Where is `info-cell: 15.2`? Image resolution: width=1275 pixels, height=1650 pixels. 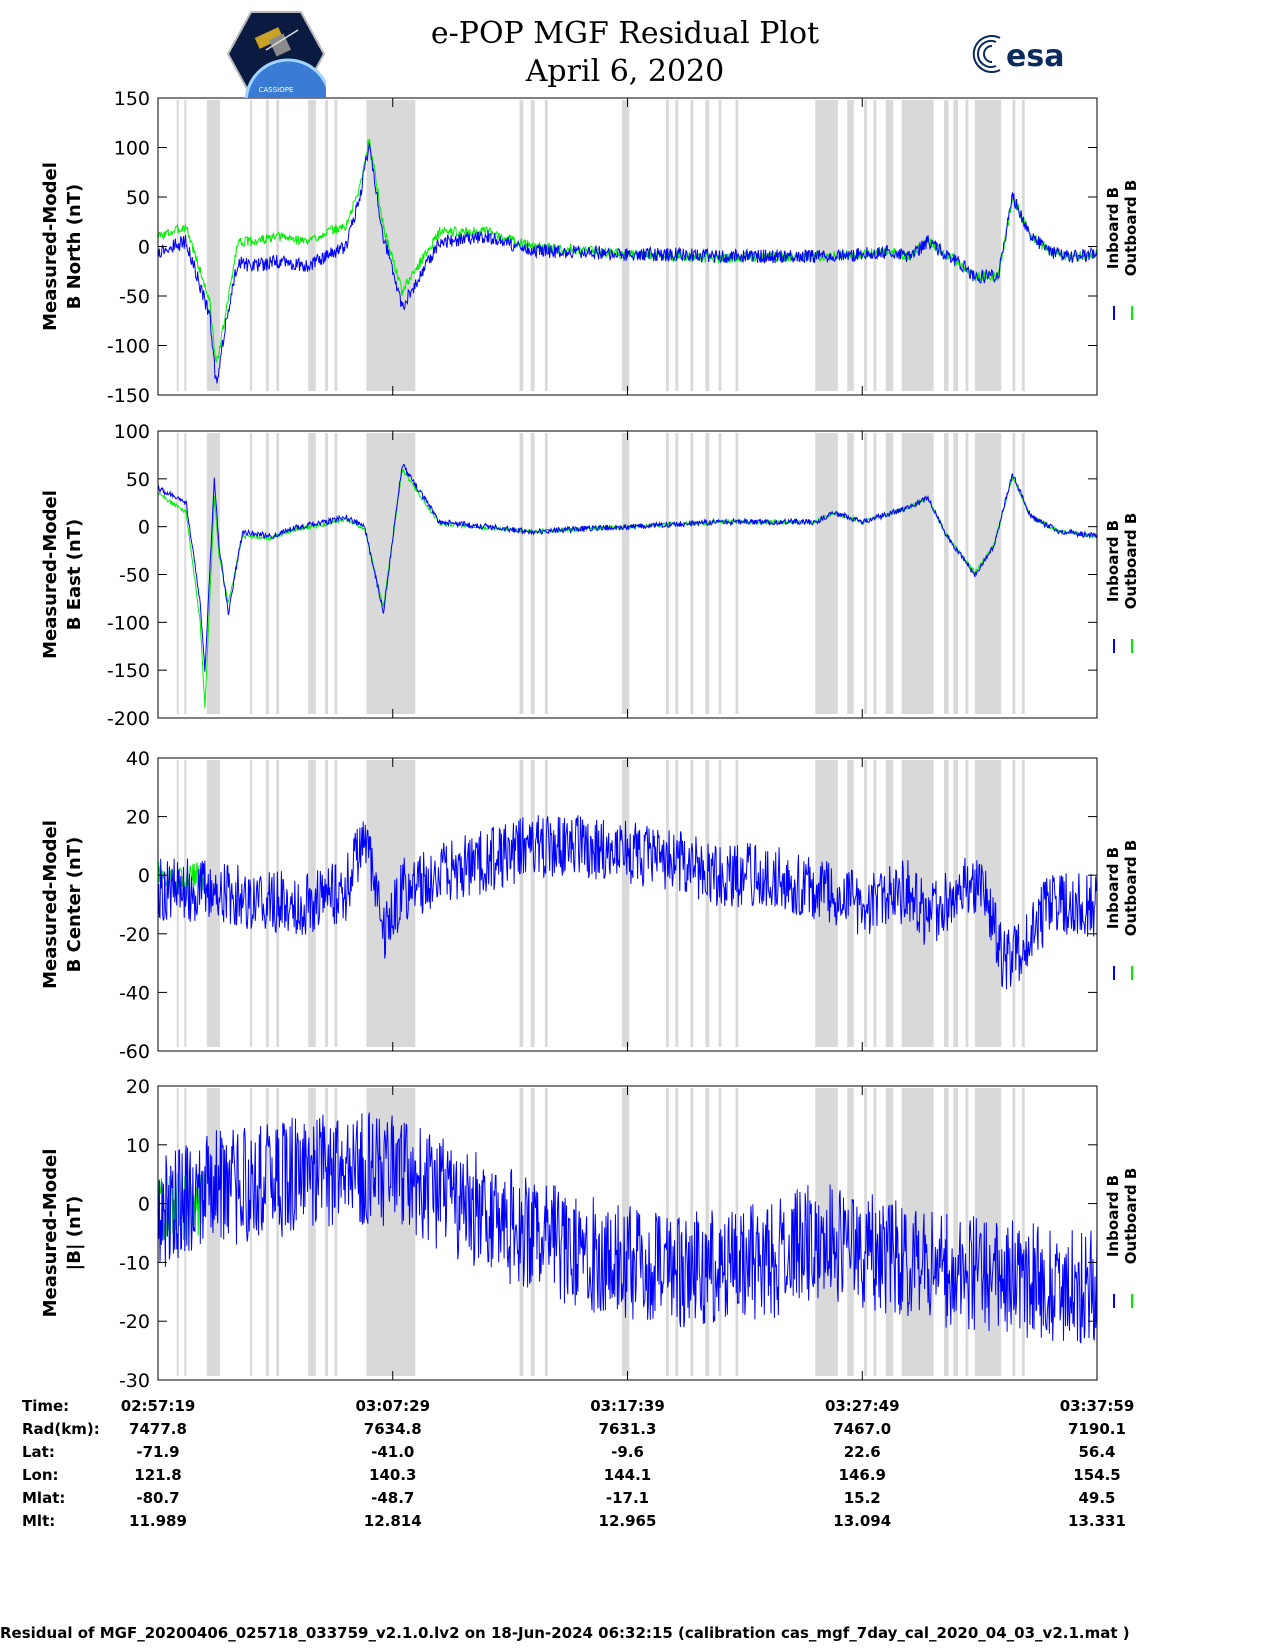 info-cell: 15.2 is located at coordinates (862, 1498).